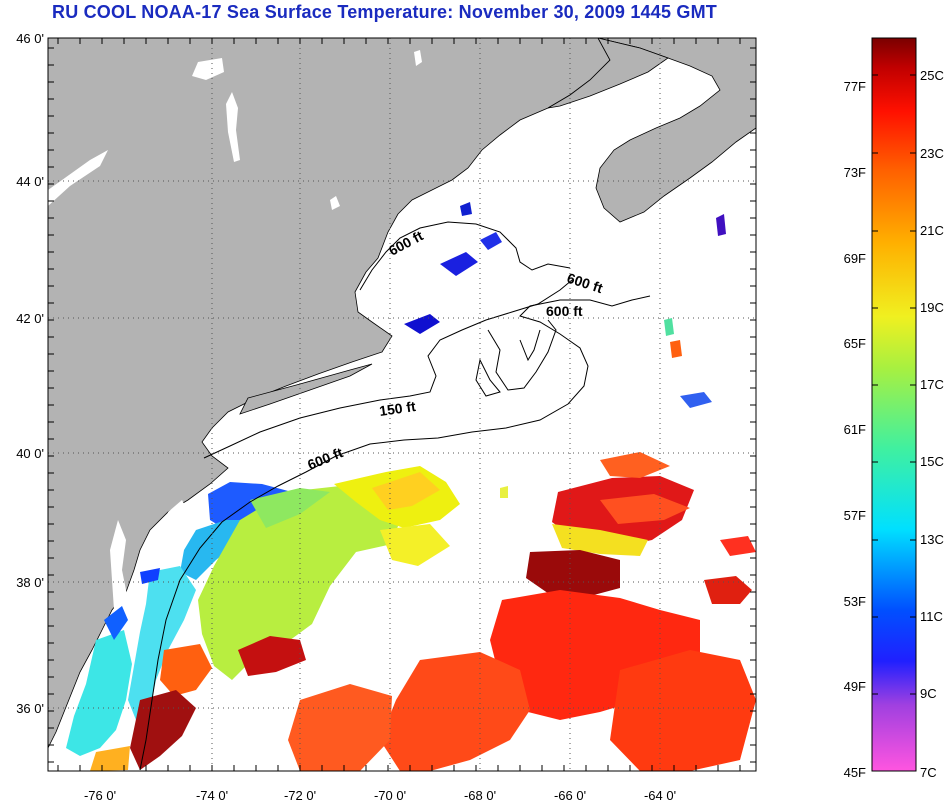 The image size is (944, 809). Describe the element at coordinates (30, 181) in the screenshot. I see `lat-label: 44 0'` at that location.